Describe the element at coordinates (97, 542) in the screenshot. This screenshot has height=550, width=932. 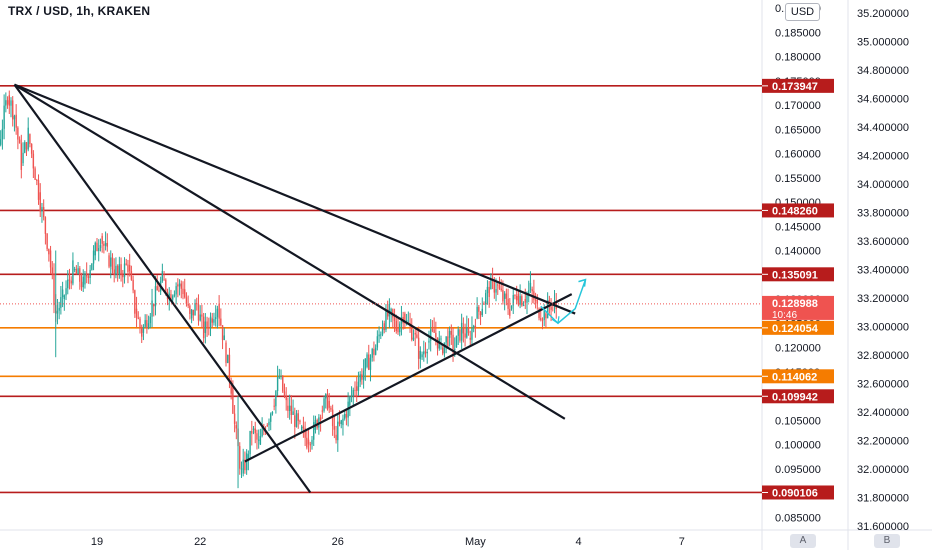
I see `x-tick-label: 19` at that location.